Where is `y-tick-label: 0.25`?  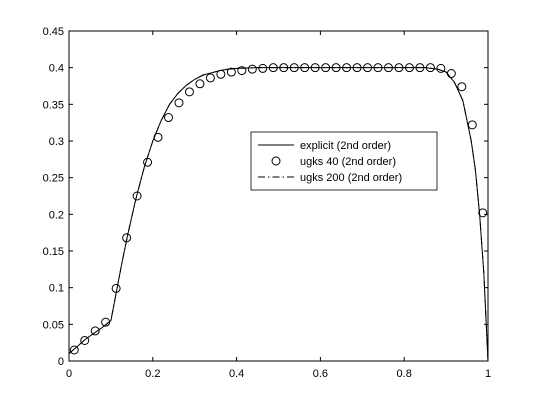 y-tick-label: 0.25 is located at coordinates (53, 179).